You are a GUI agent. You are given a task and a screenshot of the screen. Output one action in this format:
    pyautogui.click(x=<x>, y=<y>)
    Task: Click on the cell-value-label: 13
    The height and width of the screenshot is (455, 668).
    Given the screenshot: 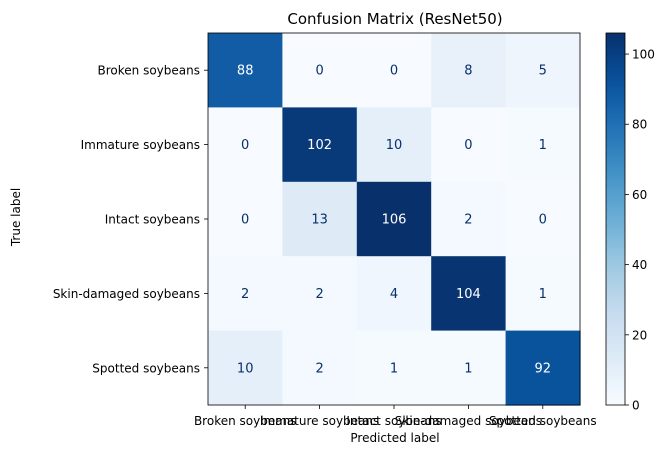 What is the action you would take?
    pyautogui.click(x=319, y=220)
    